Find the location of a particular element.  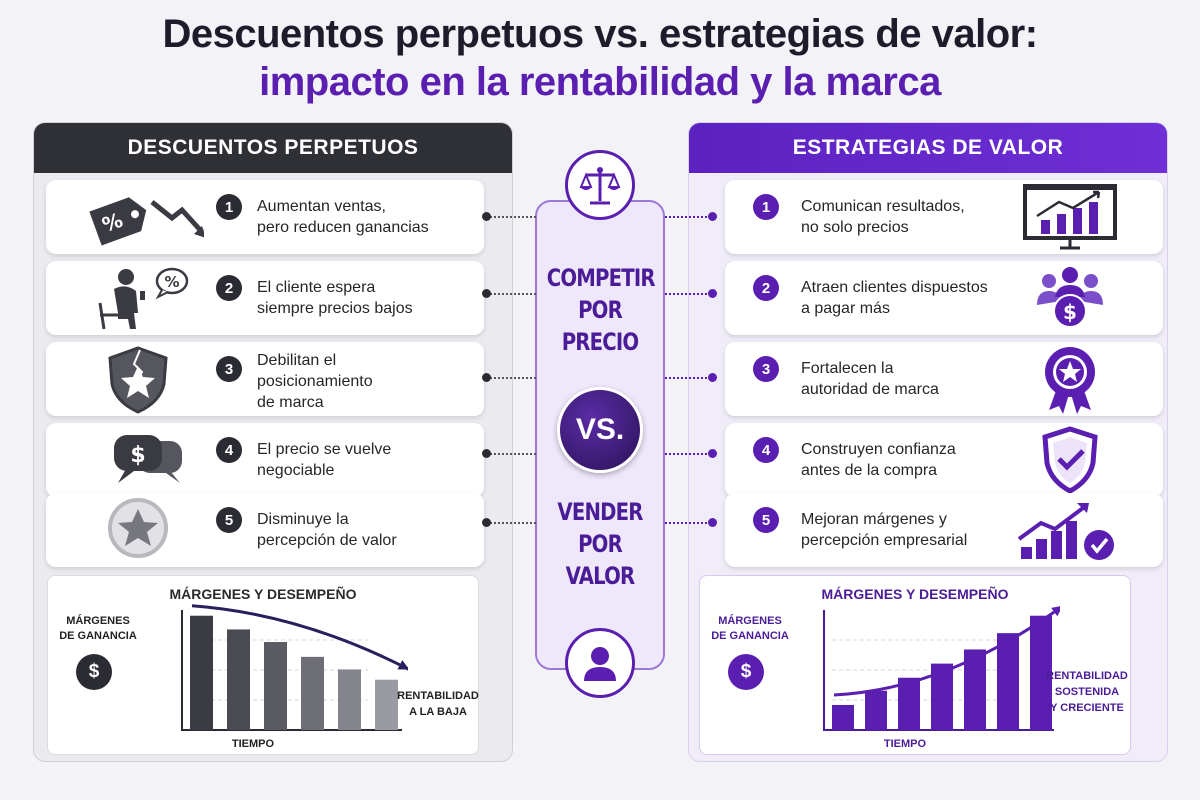

vs-badge: VS. is located at coordinates (600, 430).